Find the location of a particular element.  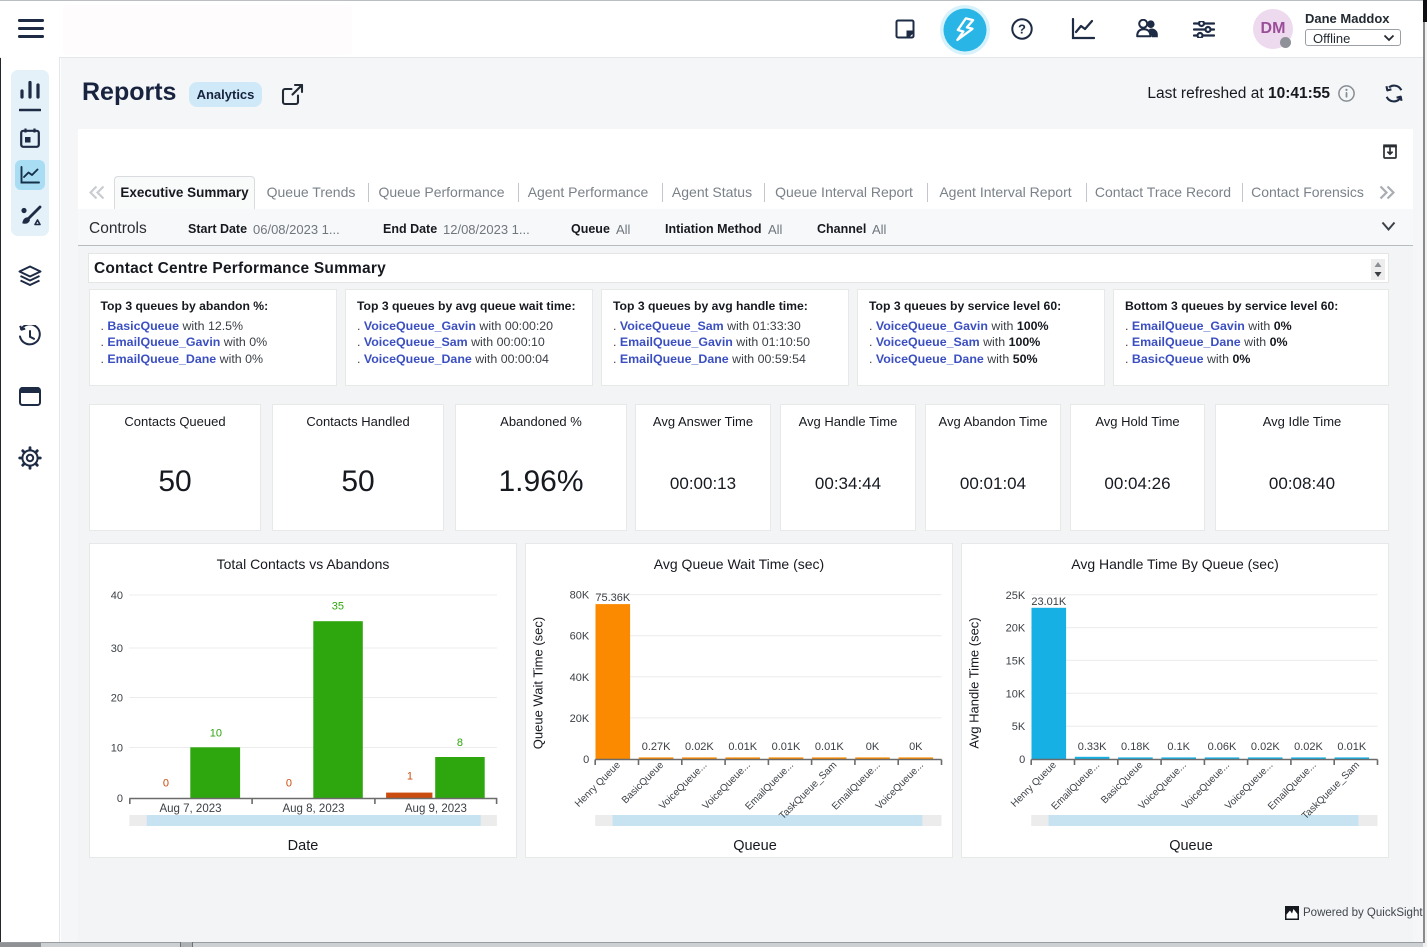

svg-text: Total Contacts vs Abandons is located at coordinates (302, 564).